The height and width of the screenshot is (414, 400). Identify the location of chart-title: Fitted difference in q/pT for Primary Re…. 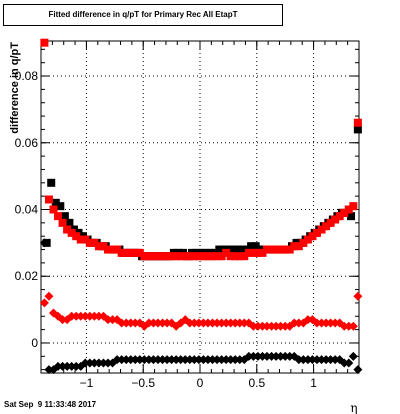
(143, 15).